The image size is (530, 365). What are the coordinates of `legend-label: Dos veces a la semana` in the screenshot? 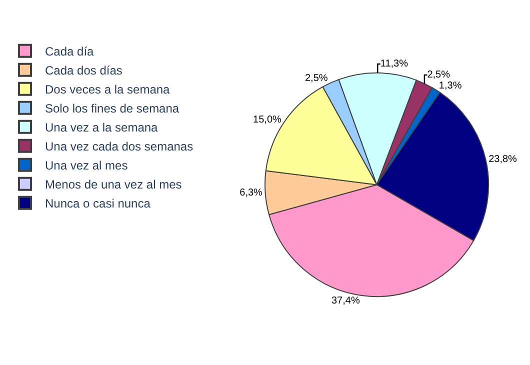 It's located at (107, 89).